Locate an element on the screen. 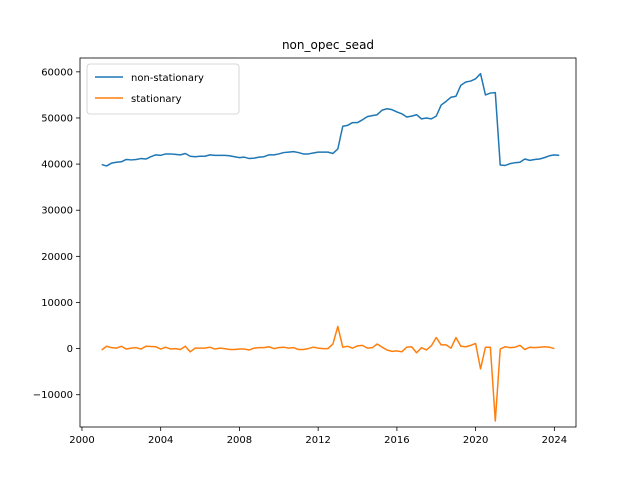 This screenshot has height=480, width=640. x-tick-label: 2024 is located at coordinates (554, 440).